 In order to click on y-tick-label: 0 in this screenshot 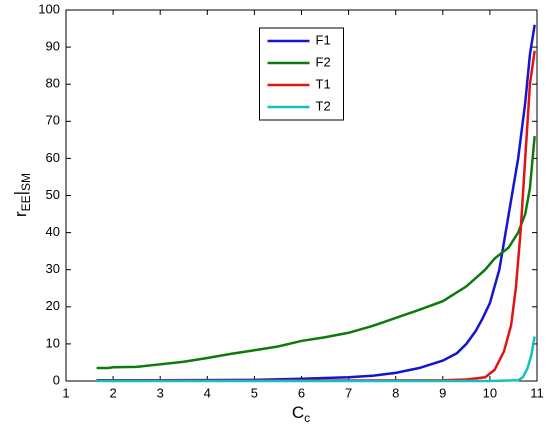, I will do `click(56, 379)`.